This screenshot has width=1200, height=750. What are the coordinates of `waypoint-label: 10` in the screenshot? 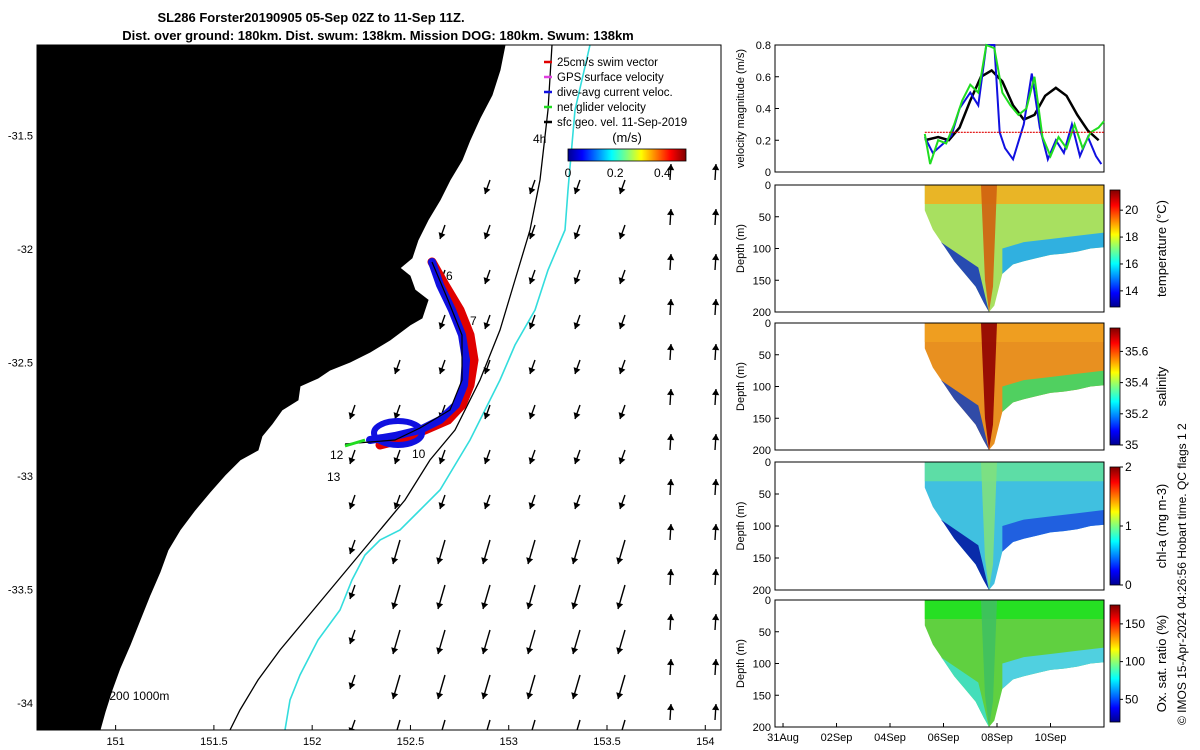 It's located at (419, 454).